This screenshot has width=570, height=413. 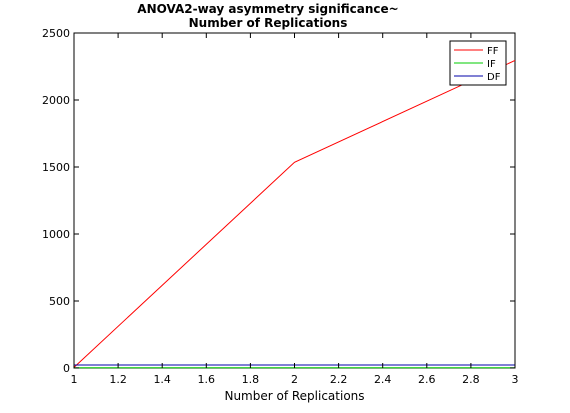 I want to click on x-tick-label: 2.6, so click(x=427, y=379).